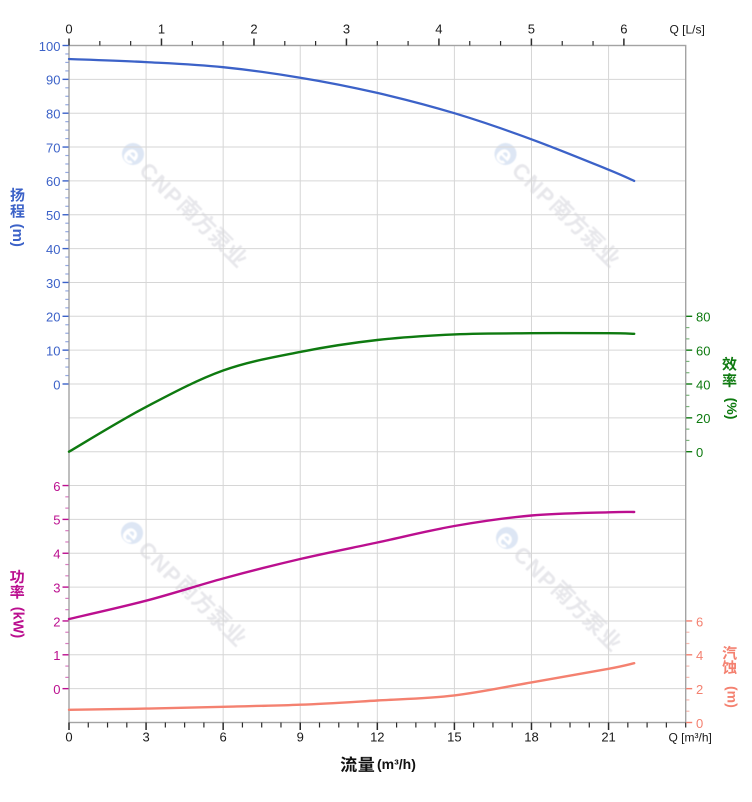  What do you see at coordinates (53, 283) in the screenshot?
I see `svg-text: 30` at bounding box center [53, 283].